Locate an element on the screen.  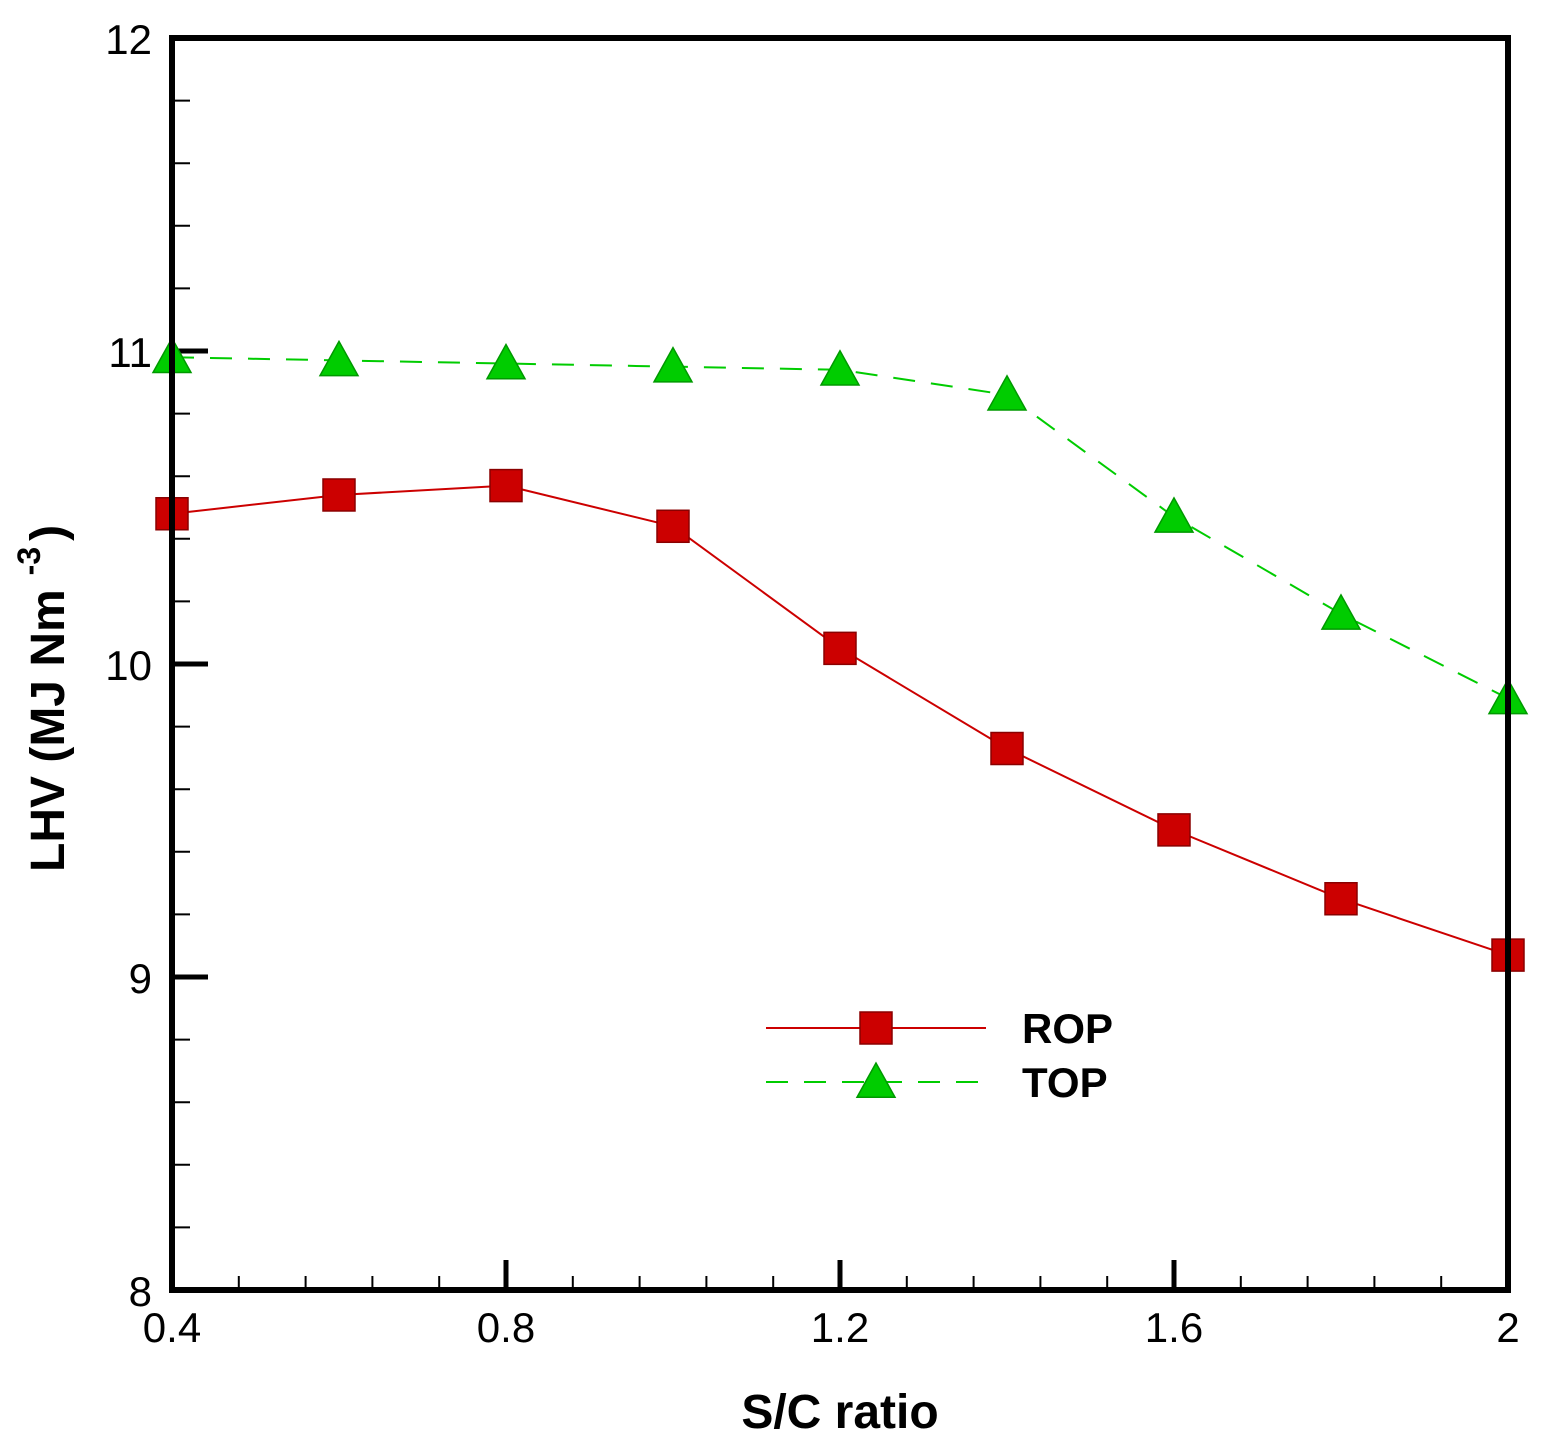
legend-rop-label: ROP is located at coordinates (1067, 1028).